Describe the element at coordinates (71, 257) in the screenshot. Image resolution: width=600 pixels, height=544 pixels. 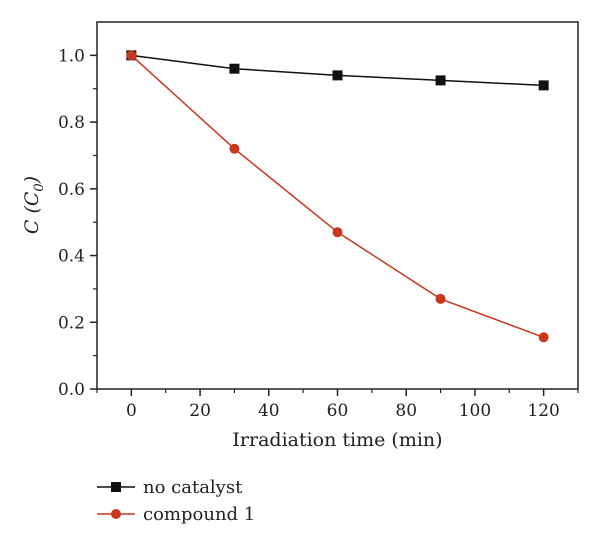
I see `y-tick-label: 0.4` at that location.